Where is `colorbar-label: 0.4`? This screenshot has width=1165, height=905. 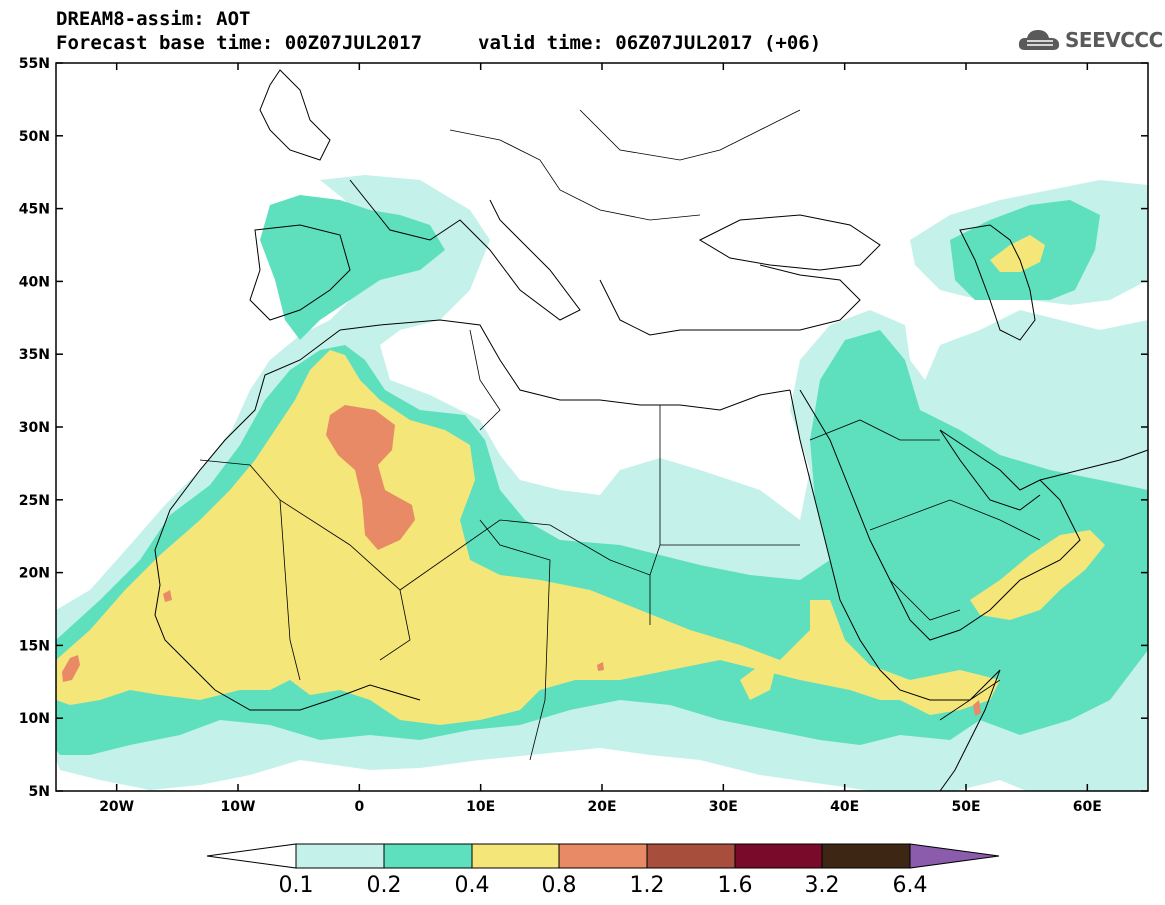
colorbar-label: 0.4 is located at coordinates (472, 885).